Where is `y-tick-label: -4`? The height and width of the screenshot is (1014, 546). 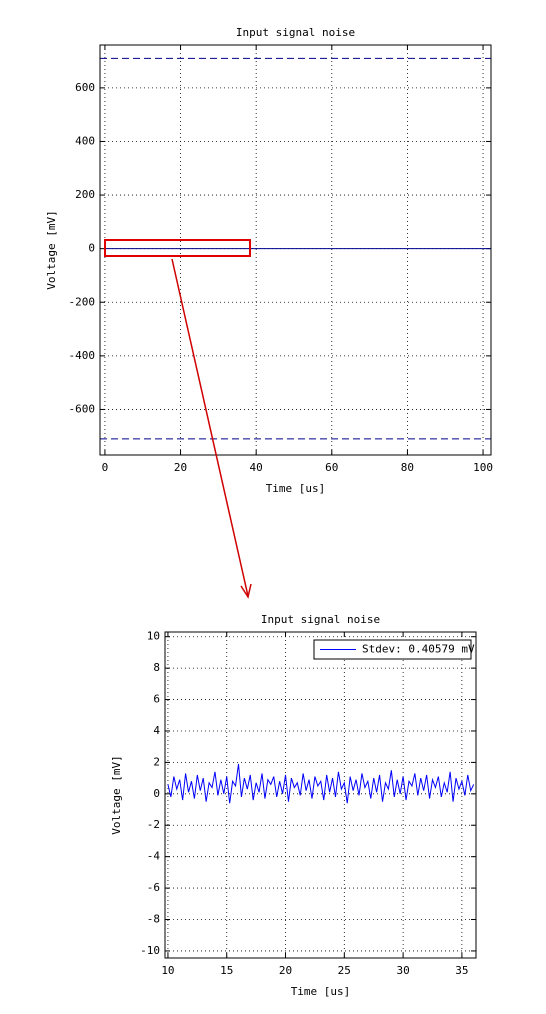 y-tick-label: -4 is located at coordinates (154, 856).